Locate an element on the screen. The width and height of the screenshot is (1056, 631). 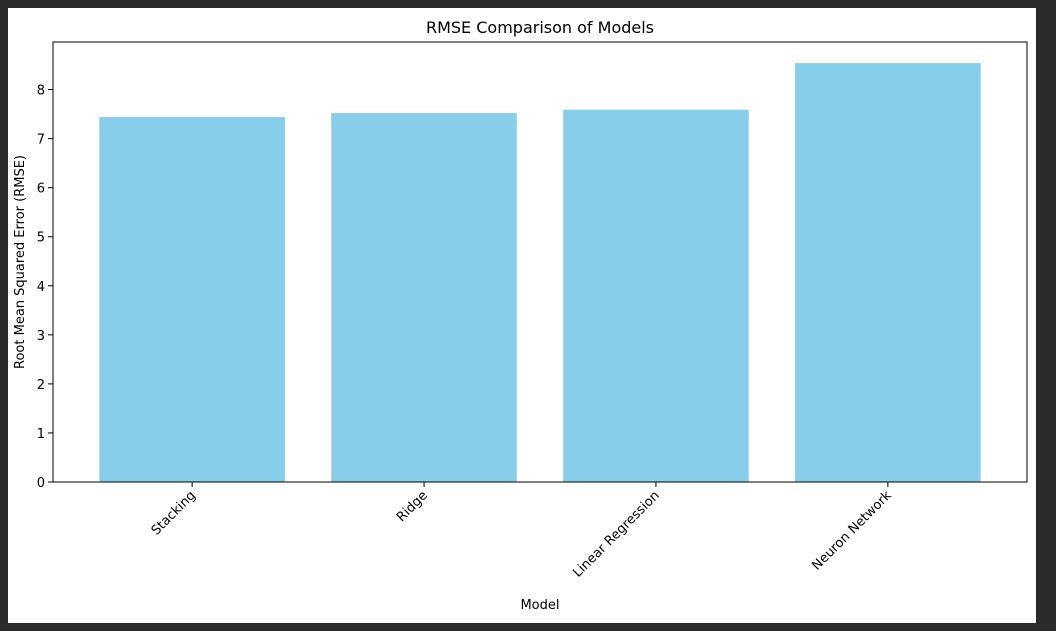
y-tick-label: 8 is located at coordinates (41, 91).